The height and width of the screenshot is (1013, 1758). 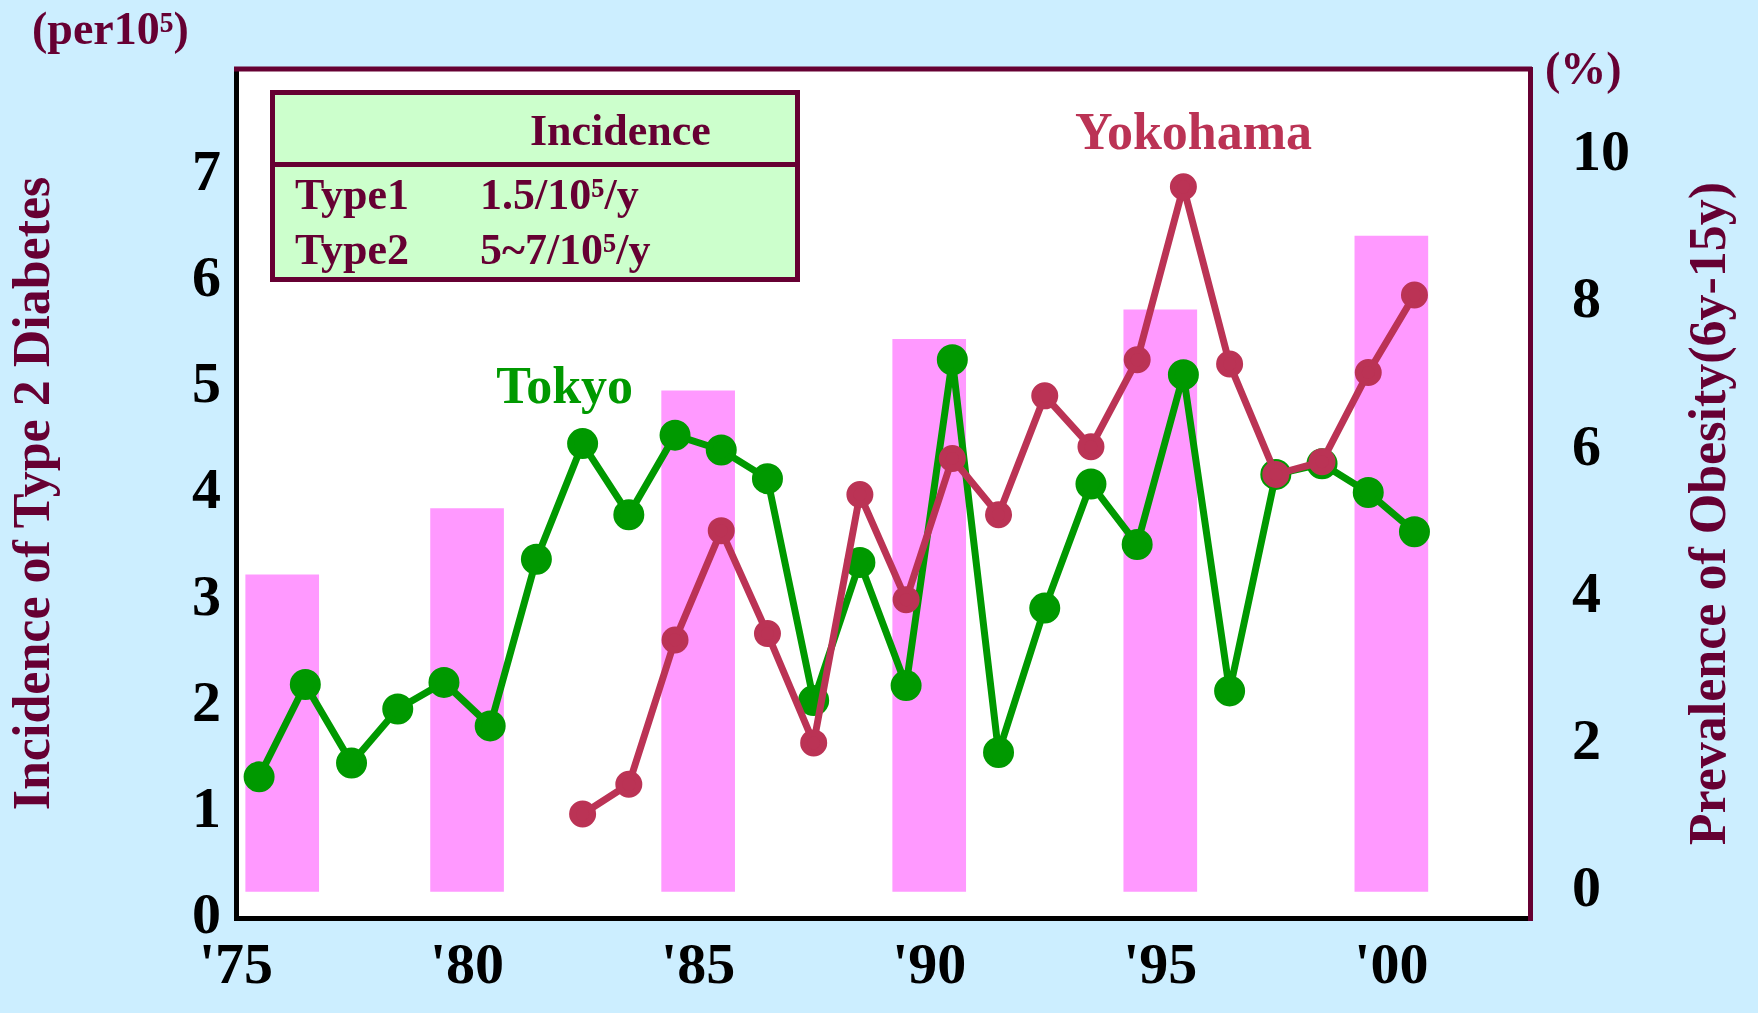 I want to click on y-tick-label: 7, so click(x=206, y=171).